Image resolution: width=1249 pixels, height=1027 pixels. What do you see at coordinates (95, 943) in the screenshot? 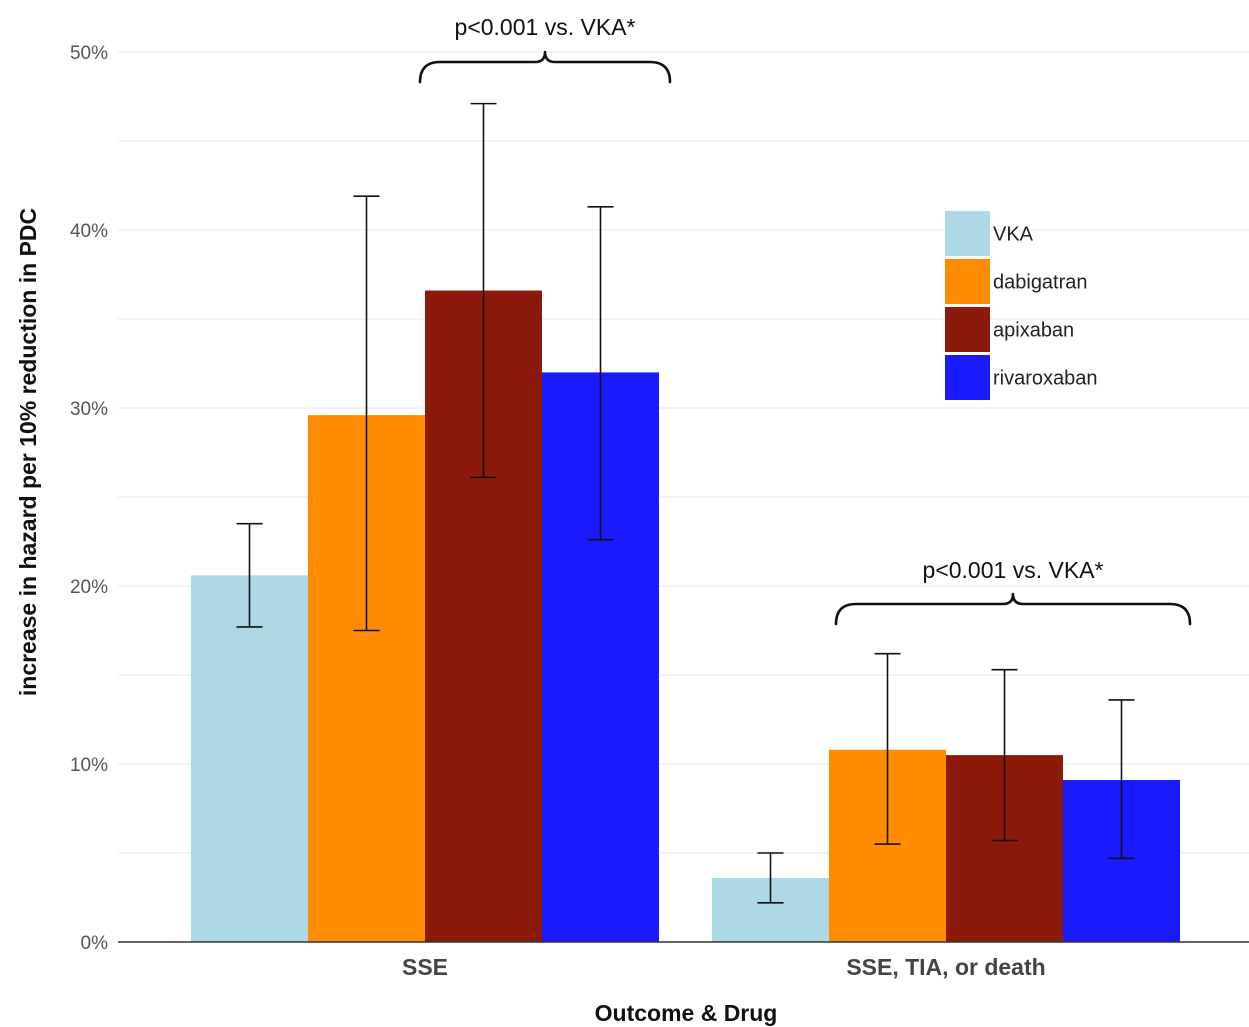
I see `y-tick-label: 0%` at bounding box center [95, 943].